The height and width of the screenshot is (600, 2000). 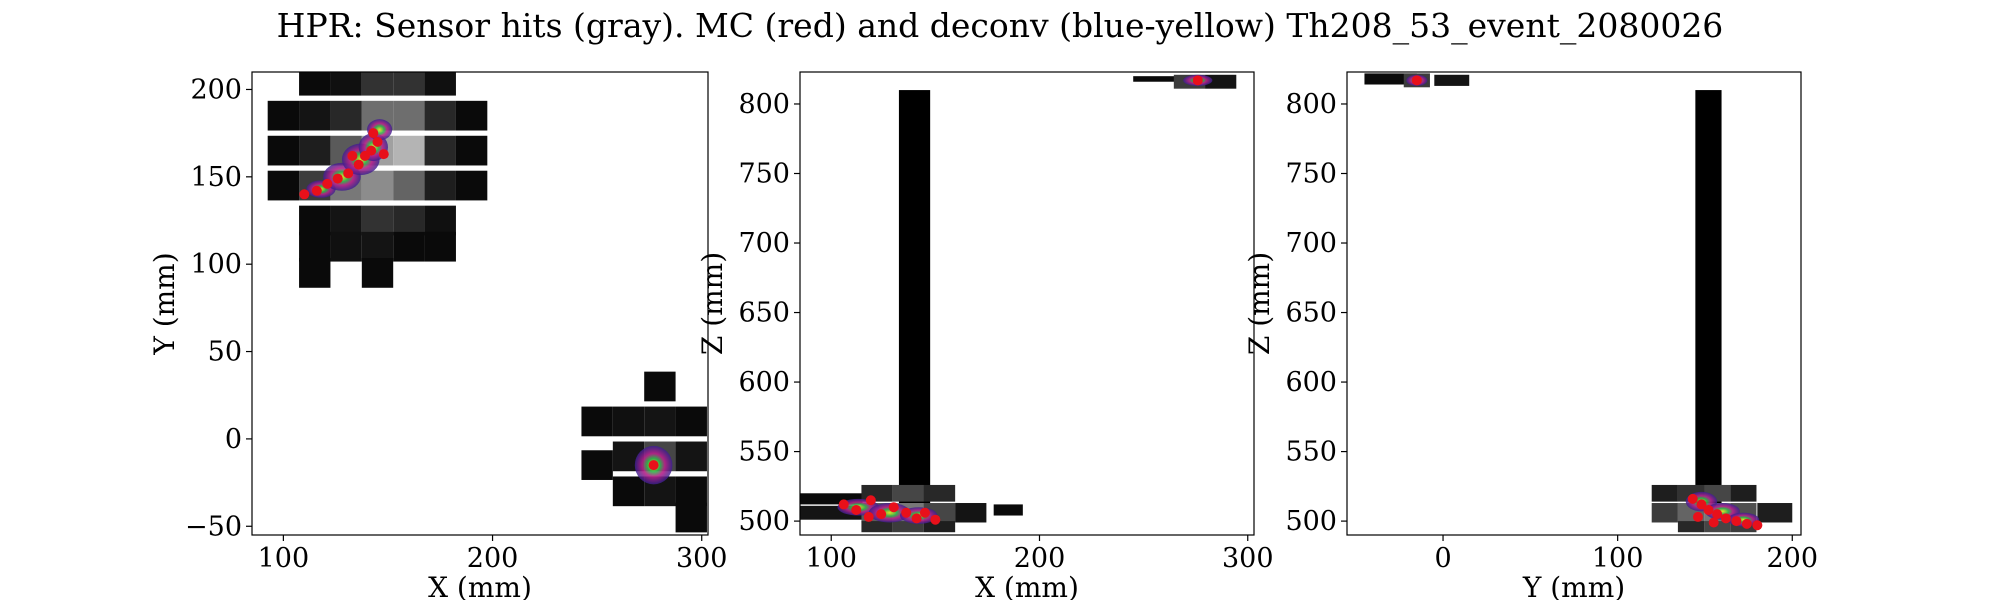 What do you see at coordinates (1248, 558) in the screenshot?
I see `x-tick-label: 300` at bounding box center [1248, 558].